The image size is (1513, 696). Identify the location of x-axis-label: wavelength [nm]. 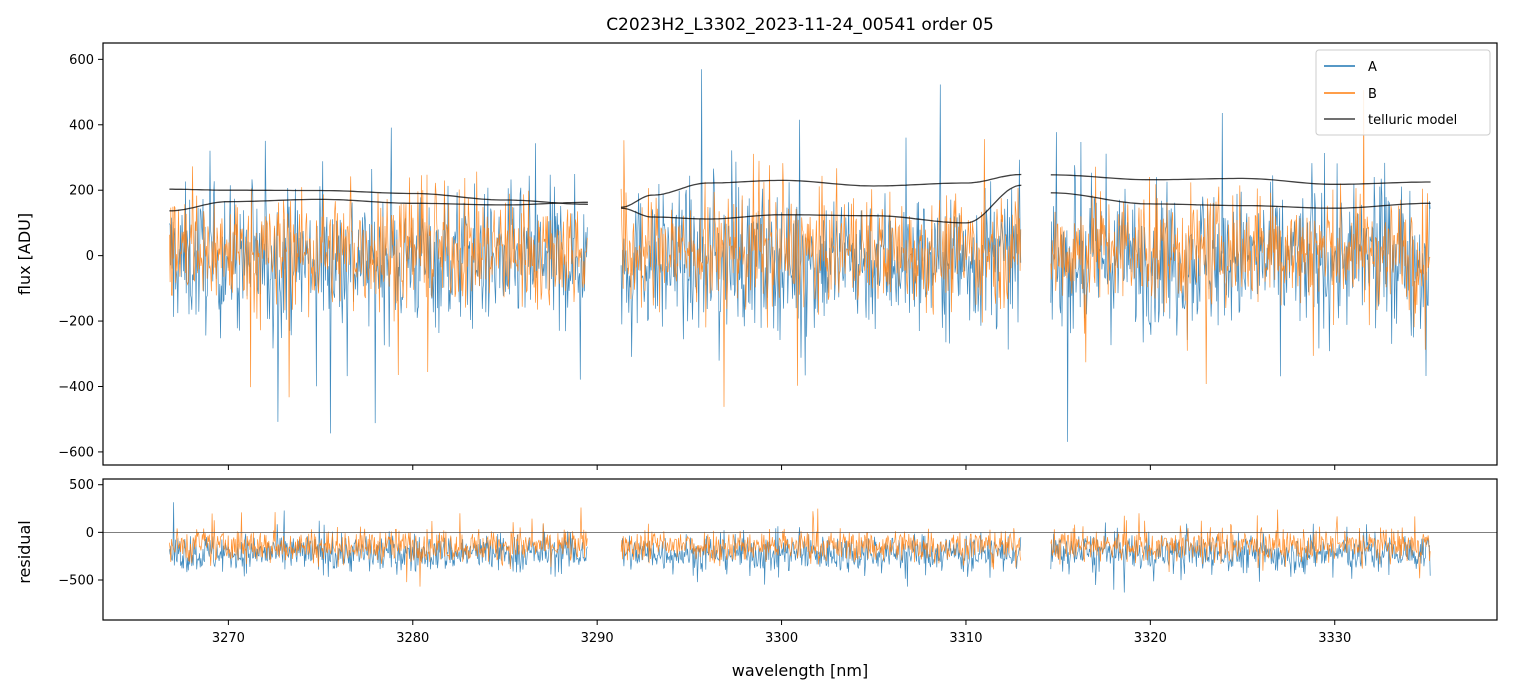
(800, 670).